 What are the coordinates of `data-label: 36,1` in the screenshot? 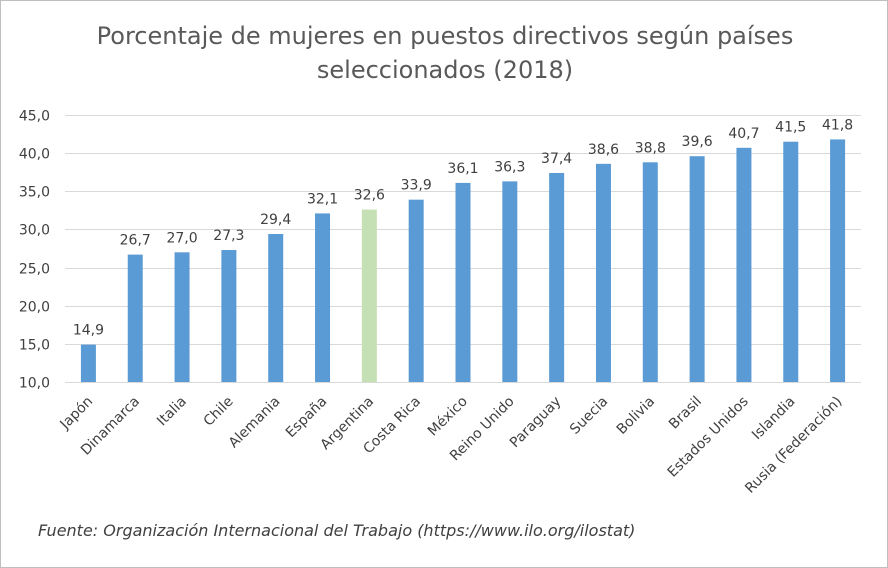 It's located at (462, 169).